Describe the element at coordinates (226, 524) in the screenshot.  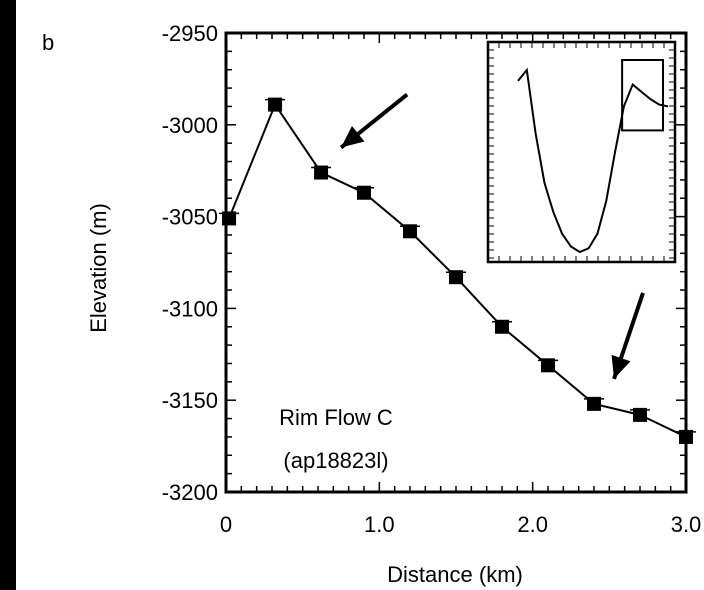
I see `x-tick-label: 0` at that location.